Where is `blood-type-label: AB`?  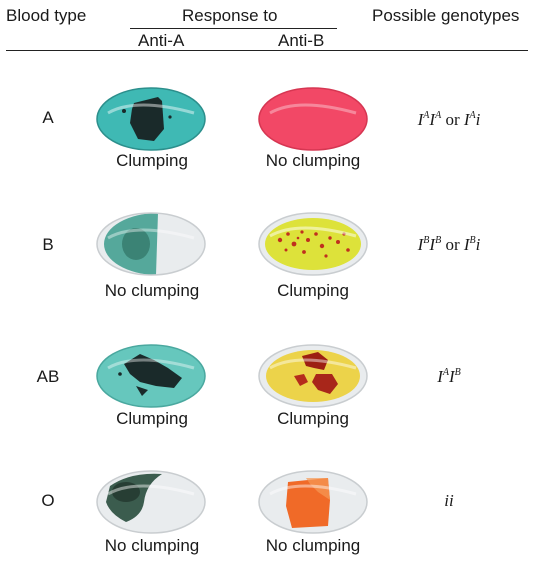
blood-type-label: AB is located at coordinates (48, 376).